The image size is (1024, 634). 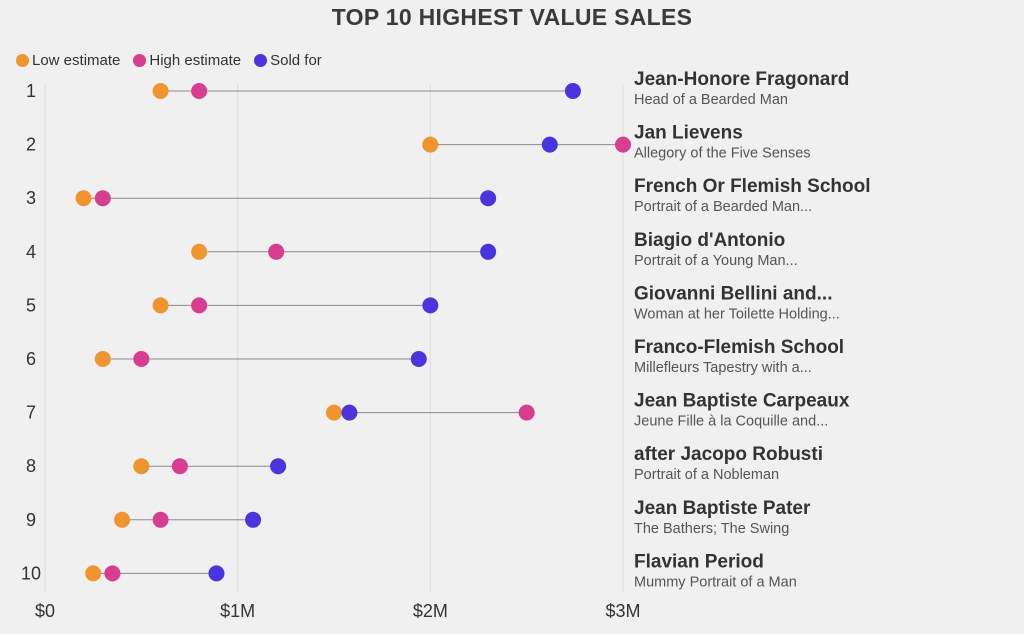 What do you see at coordinates (31, 413) in the screenshot?
I see `rank-label: 7` at bounding box center [31, 413].